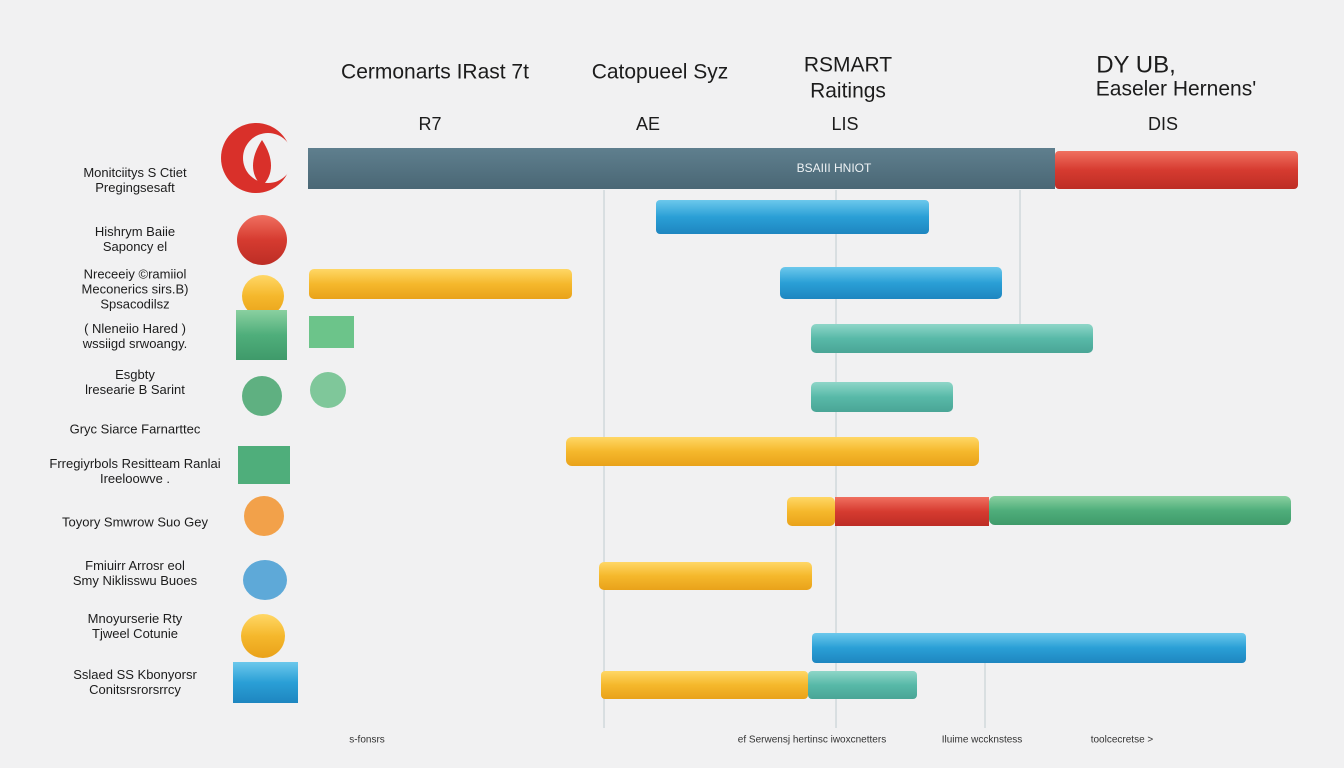 The width and height of the screenshot is (1344, 768). Describe the element at coordinates (848, 91) in the screenshot. I see `column-title: Raitings` at that location.